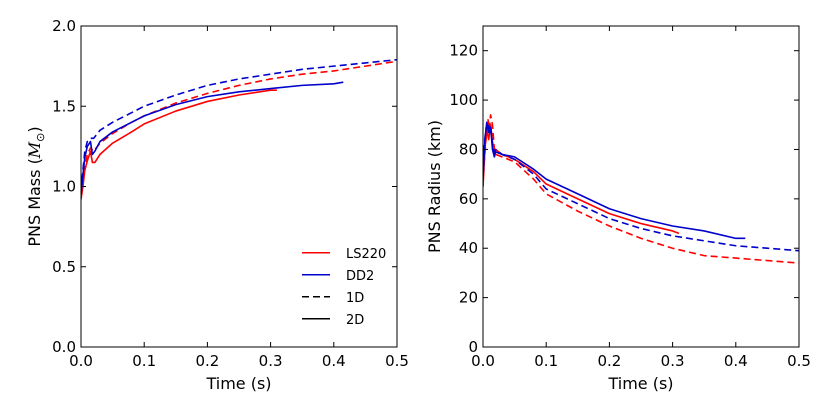  What do you see at coordinates (473, 347) in the screenshot?
I see `y-tick-label: 0` at bounding box center [473, 347].